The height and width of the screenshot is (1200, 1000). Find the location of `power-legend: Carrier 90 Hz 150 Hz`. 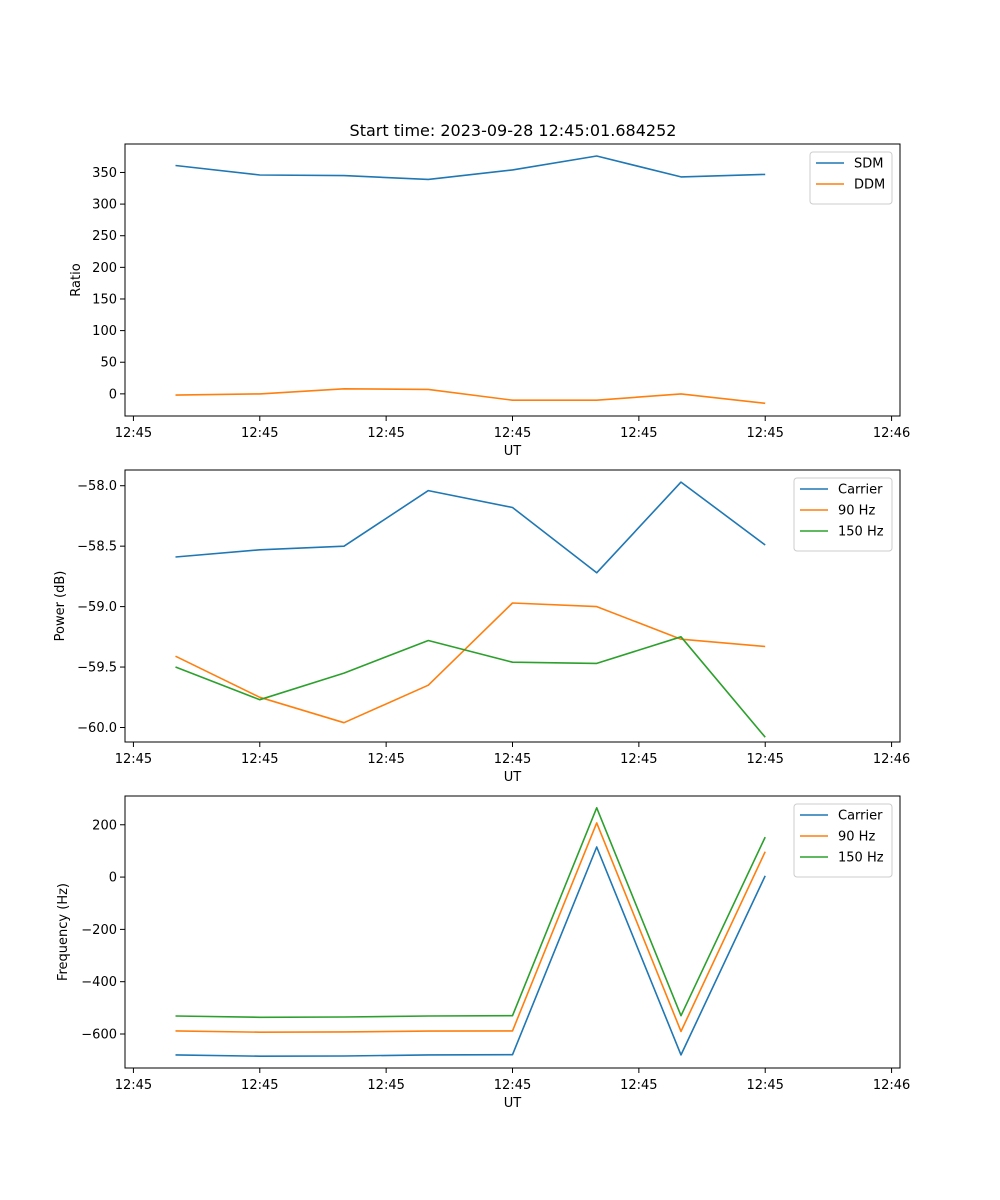

power-legend: Carrier 90 Hz 150 Hz is located at coordinates (843, 514).